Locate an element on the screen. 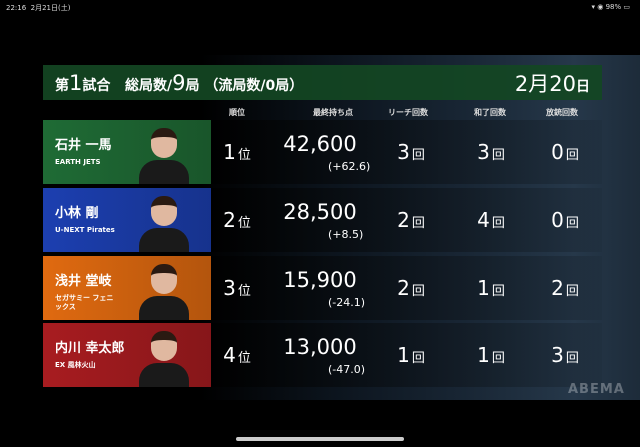 The width and height of the screenshot is (640, 447). team-name: U-NEXT Pirates is located at coordinates (85, 230).